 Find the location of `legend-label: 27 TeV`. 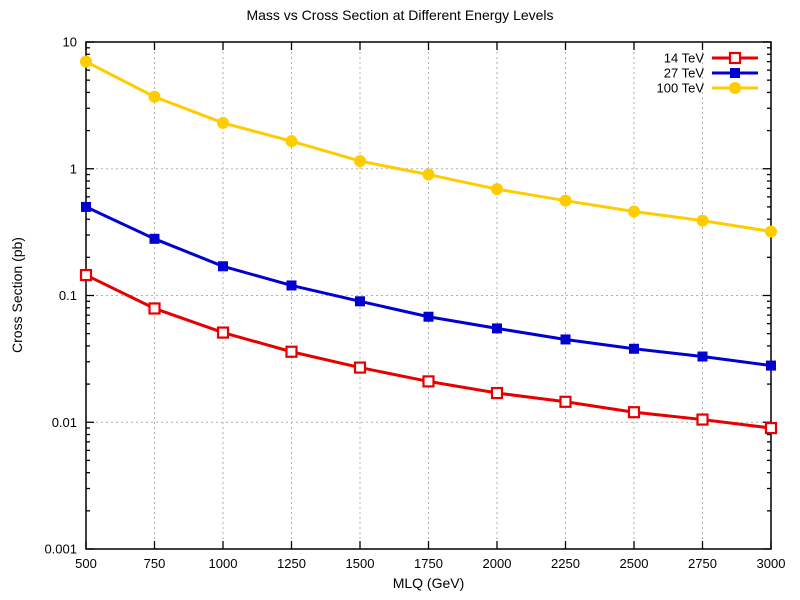

legend-label: 27 TeV is located at coordinates (684, 73).